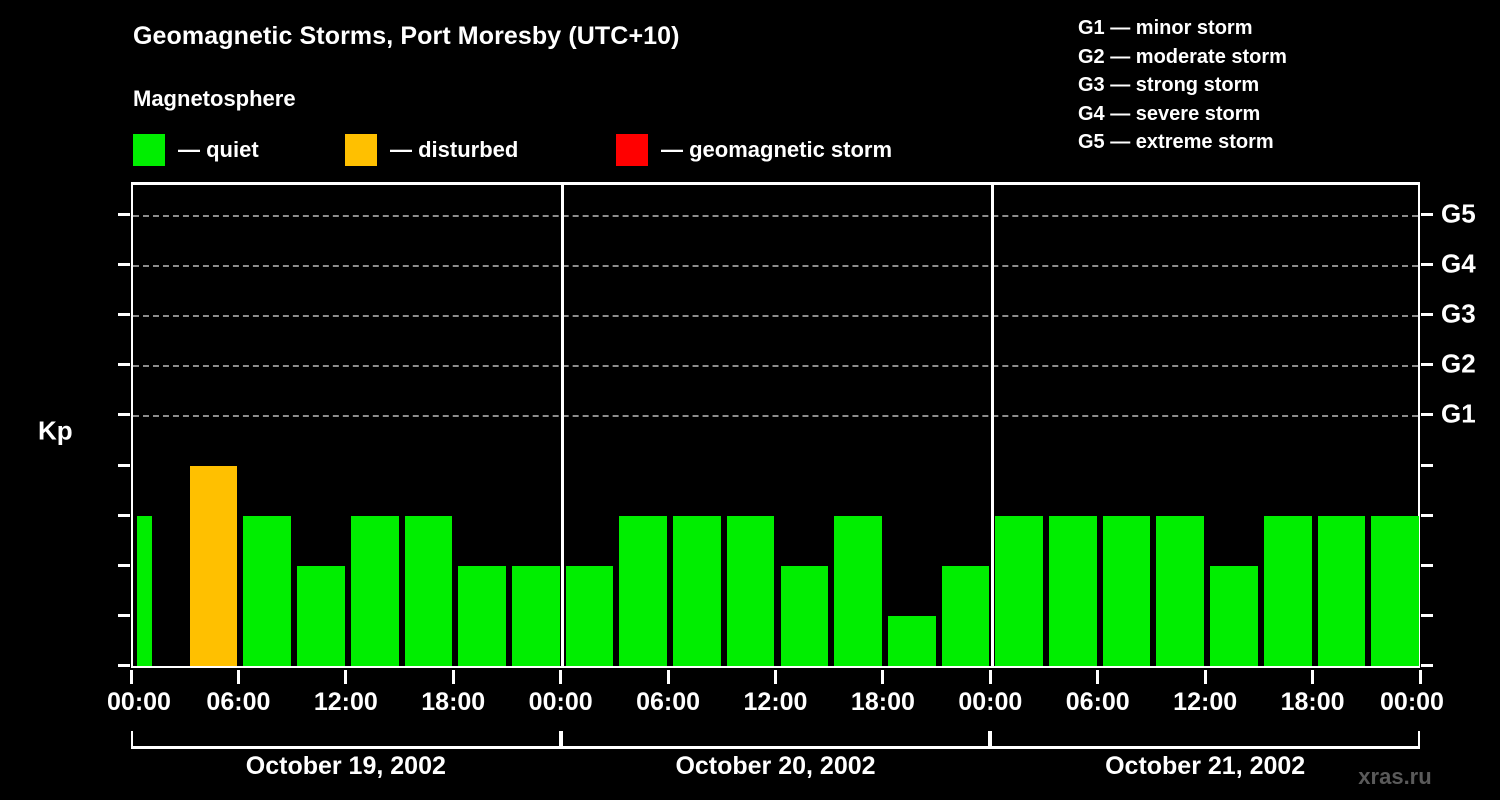 This screenshot has width=1500, height=800. What do you see at coordinates (1097, 702) in the screenshot?
I see `x-tick-label-9: 06:00` at bounding box center [1097, 702].